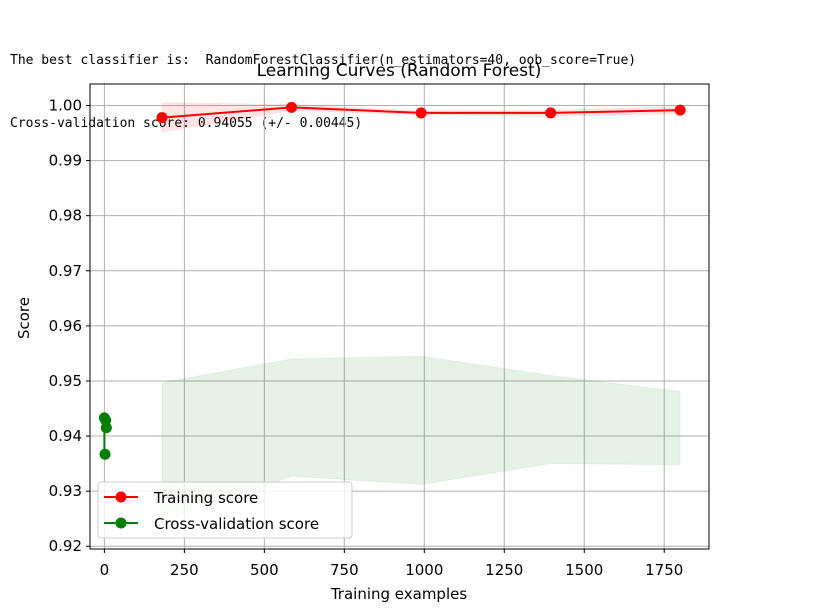 The width and height of the screenshot is (816, 611). Describe the element at coordinates (664, 570) in the screenshot. I see `x-tick-label: 1750` at that location.